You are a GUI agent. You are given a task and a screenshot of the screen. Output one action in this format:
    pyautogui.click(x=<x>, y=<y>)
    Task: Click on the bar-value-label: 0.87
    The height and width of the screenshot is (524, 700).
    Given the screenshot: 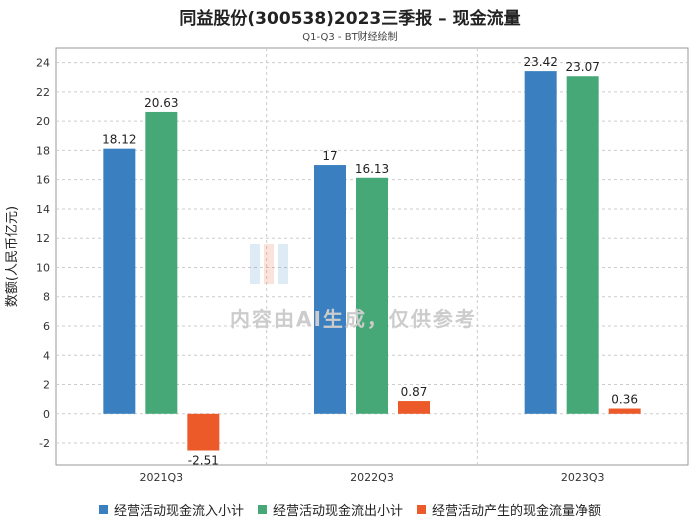 What is the action you would take?
    pyautogui.click(x=414, y=392)
    